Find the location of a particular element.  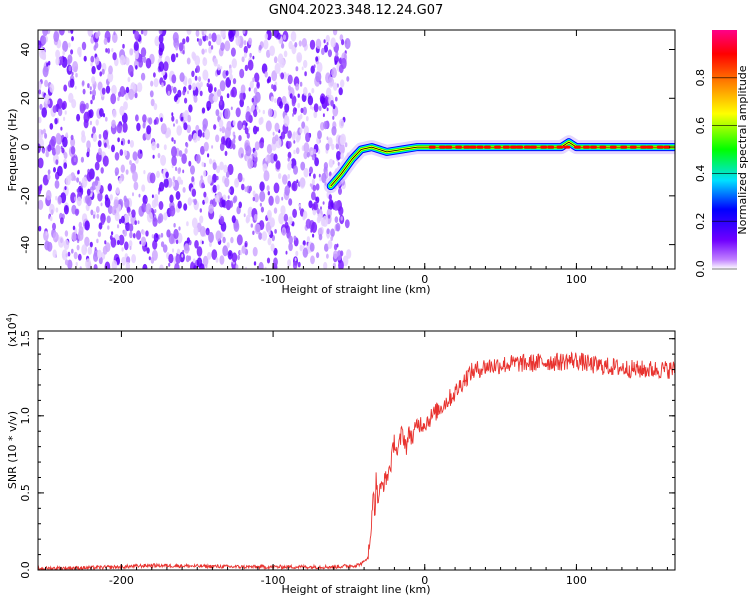

x-tick-label: -200 is located at coordinates (121, 580).